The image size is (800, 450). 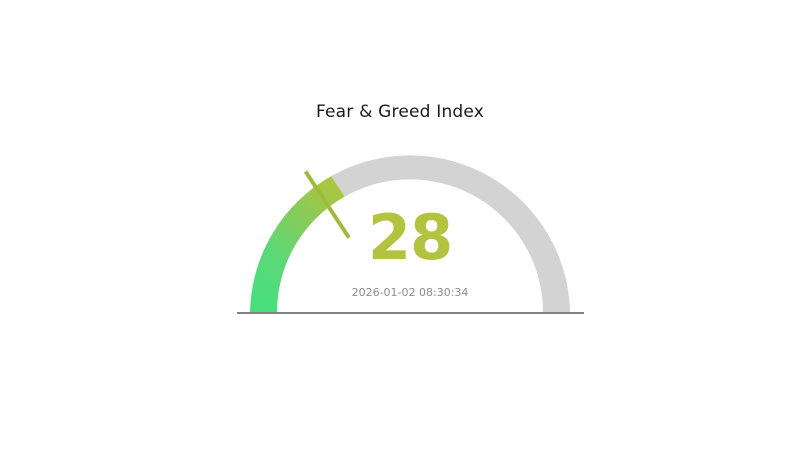 What do you see at coordinates (327, 204) in the screenshot?
I see `gauge-threshold-marker` at bounding box center [327, 204].